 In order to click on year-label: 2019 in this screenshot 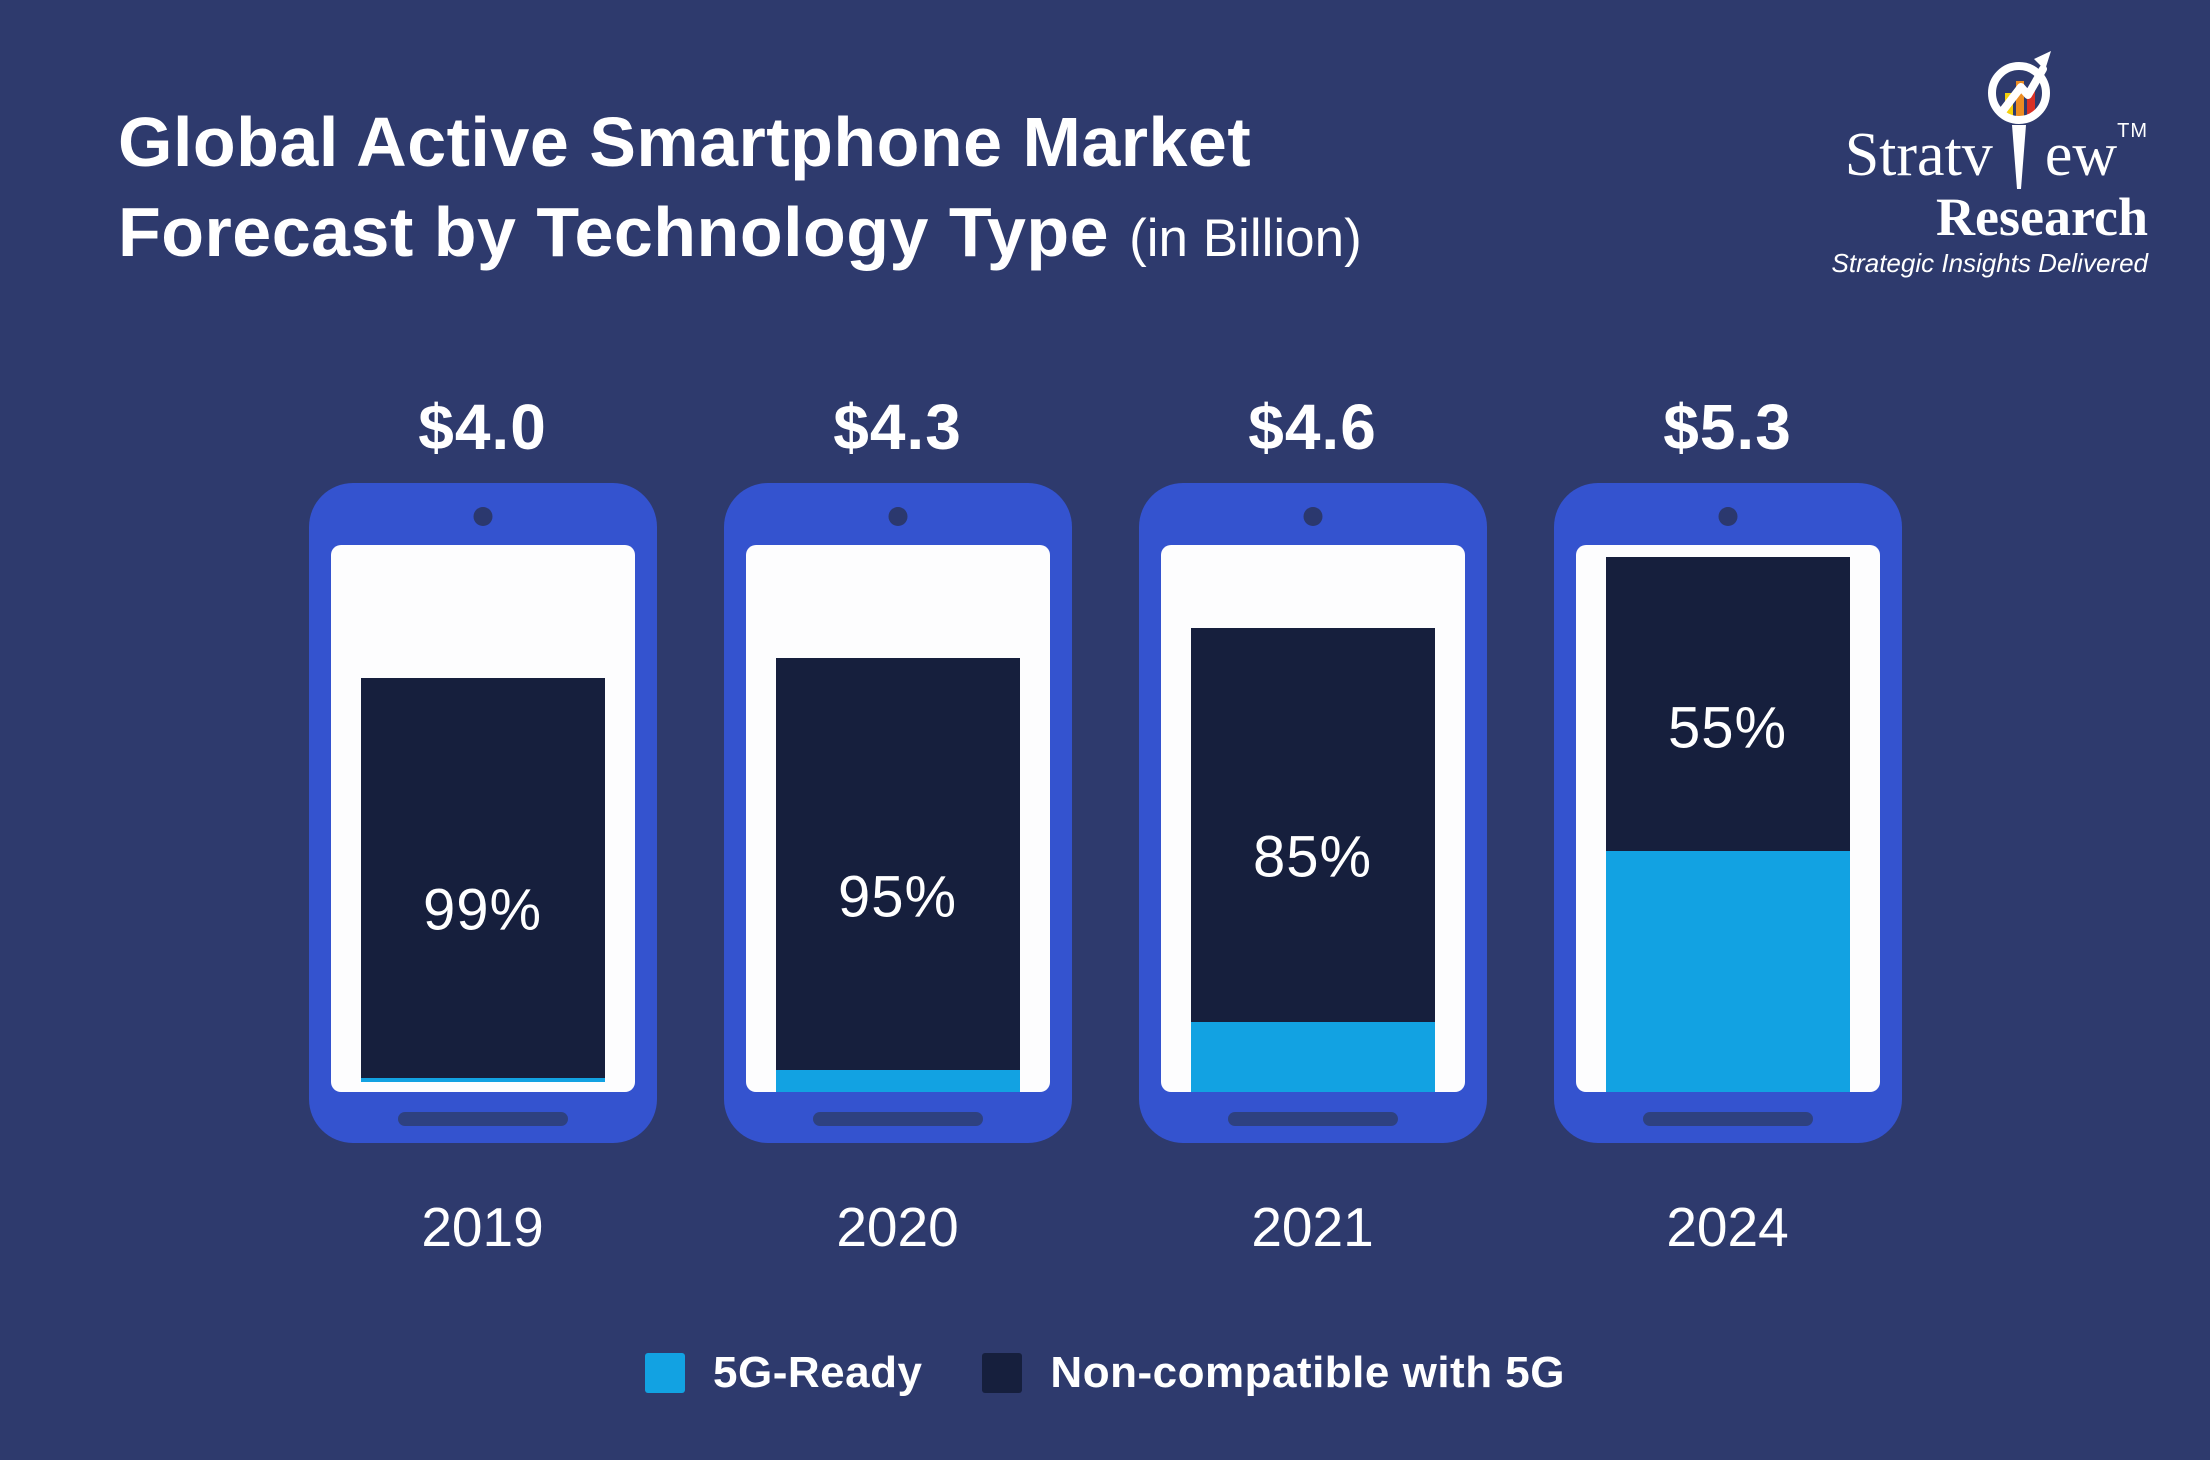, I will do `click(482, 1227)`.